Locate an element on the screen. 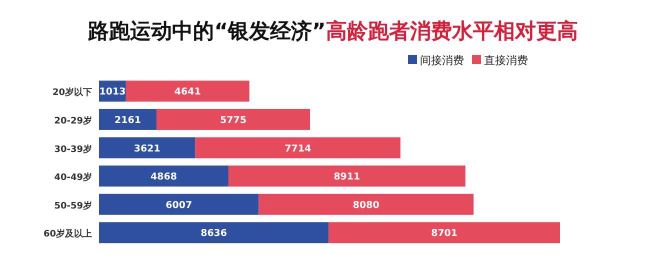  data-label: 4641 is located at coordinates (187, 92).